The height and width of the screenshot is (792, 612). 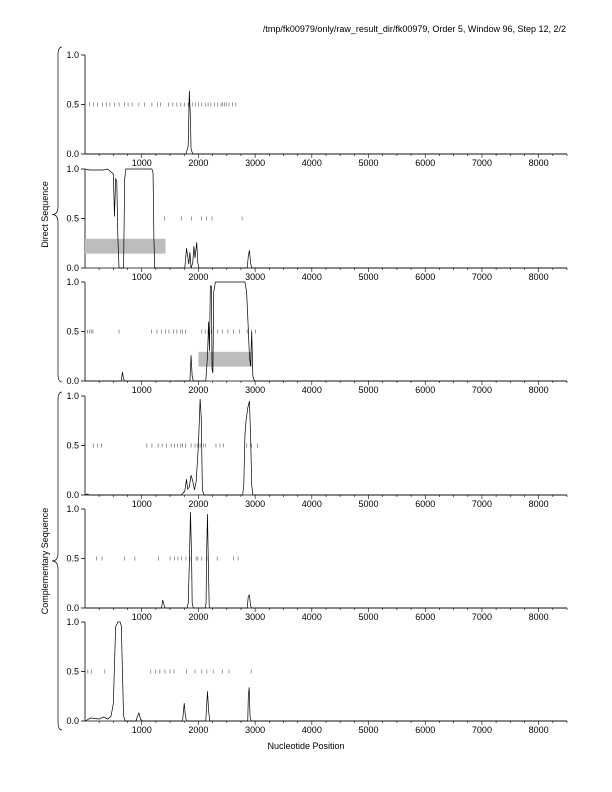 What do you see at coordinates (45, 214) in the screenshot?
I see `group-label: Direct Sequence` at bounding box center [45, 214].